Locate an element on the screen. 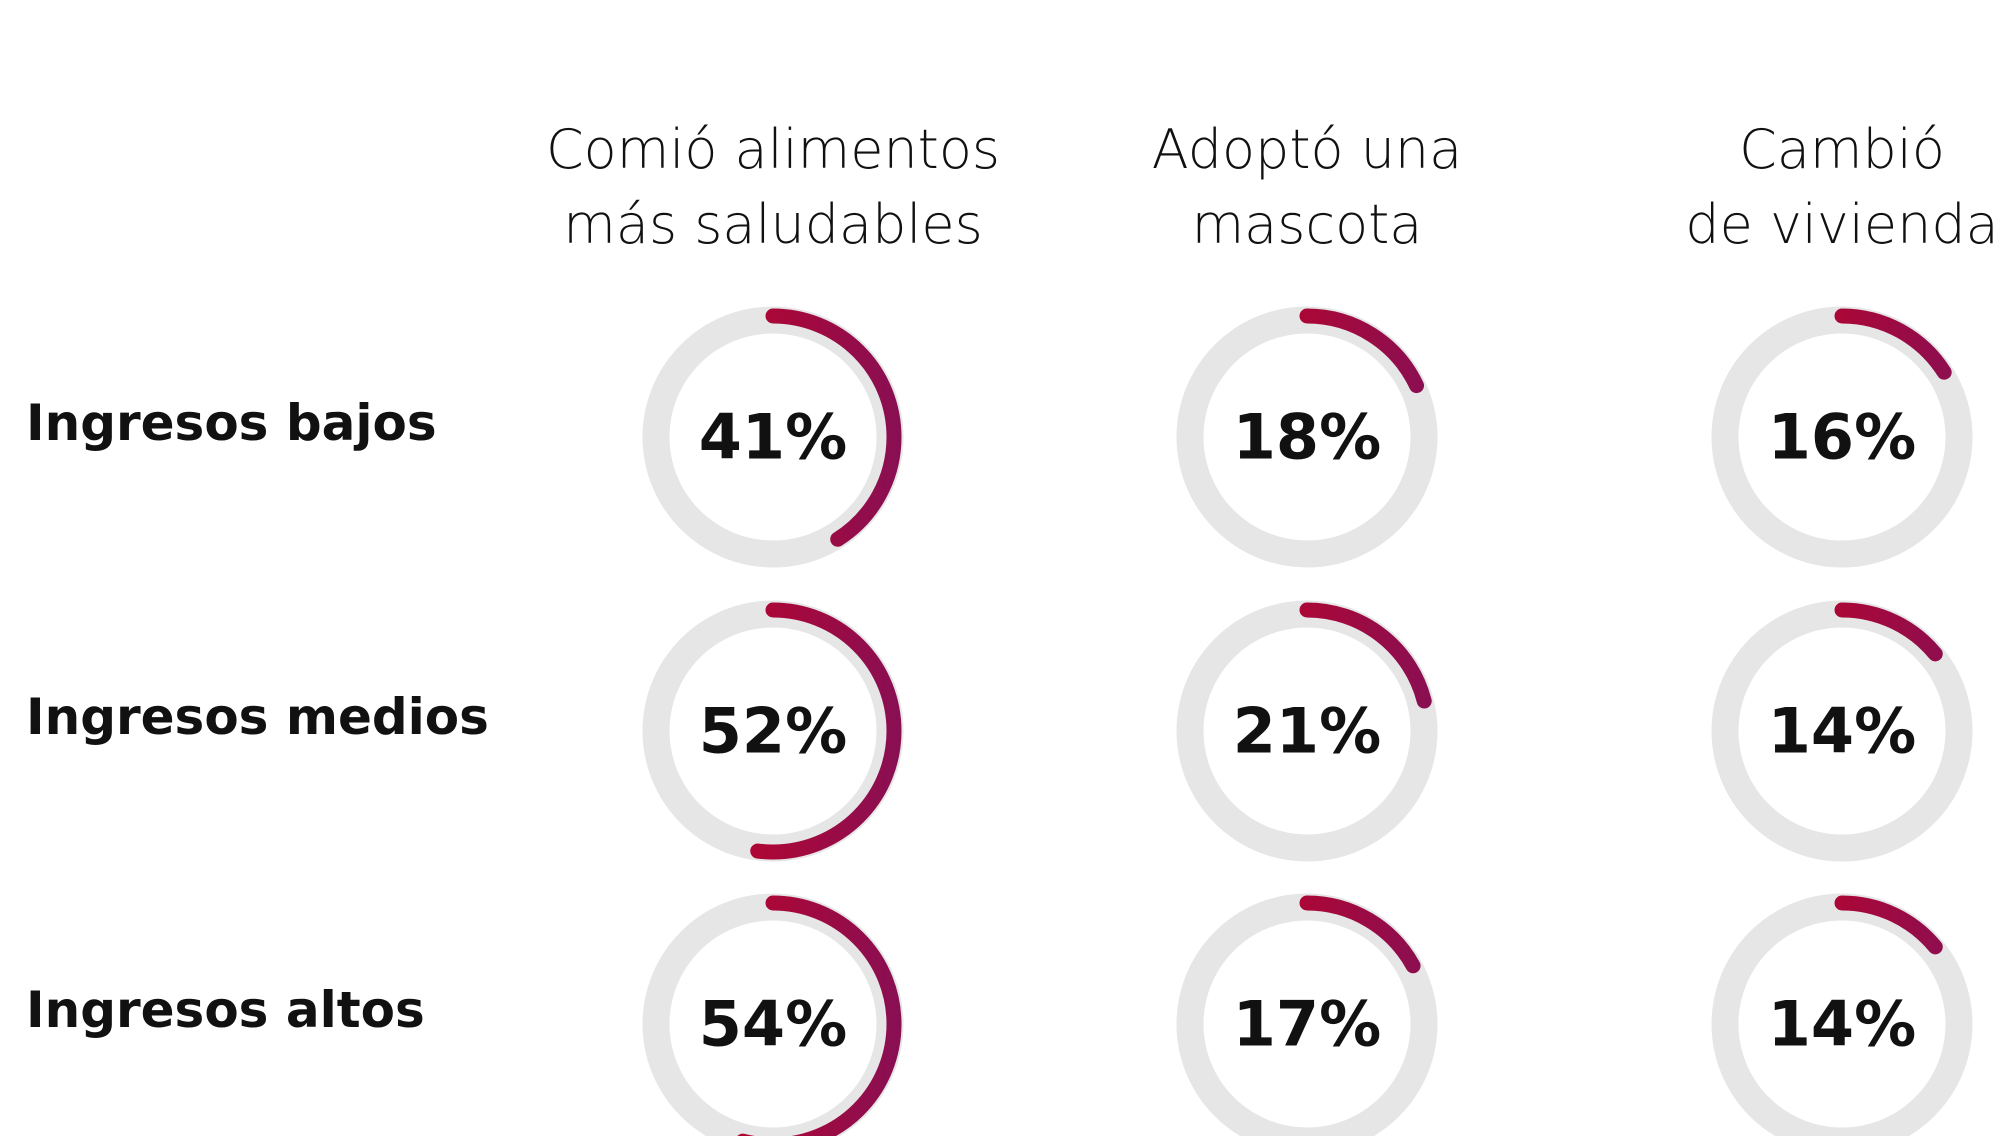 The width and height of the screenshot is (1996, 1136). value-label: 54% is located at coordinates (773, 1024).